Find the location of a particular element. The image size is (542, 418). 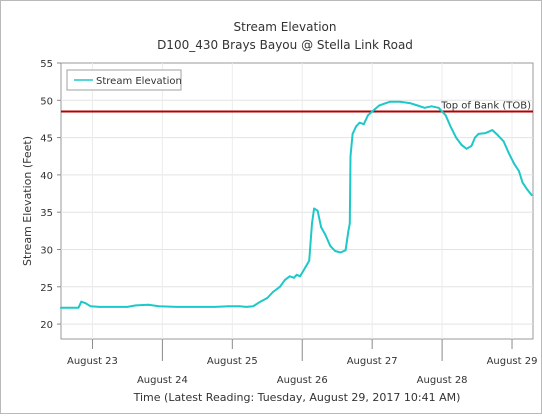

x-tick-label: August 25 is located at coordinates (232, 361).